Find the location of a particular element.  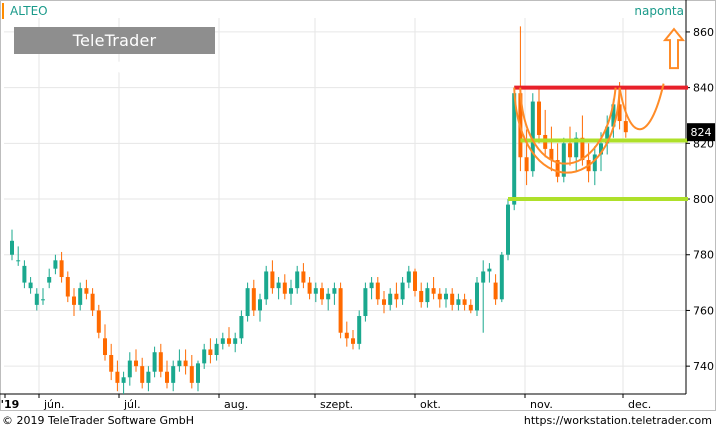

copyright-text: © 2019 TeleTrader Software GmbH is located at coordinates (98, 420).